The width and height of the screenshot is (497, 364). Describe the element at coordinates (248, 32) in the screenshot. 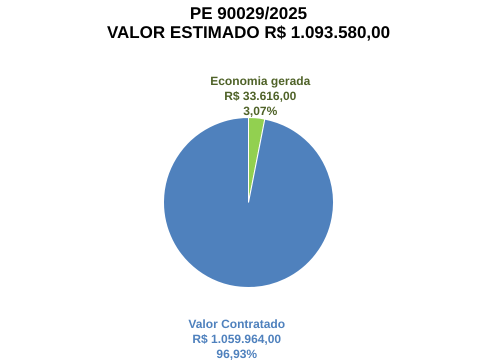

I see `text: VALOR ESTIMADO R$ 1.093.580,00` at that location.